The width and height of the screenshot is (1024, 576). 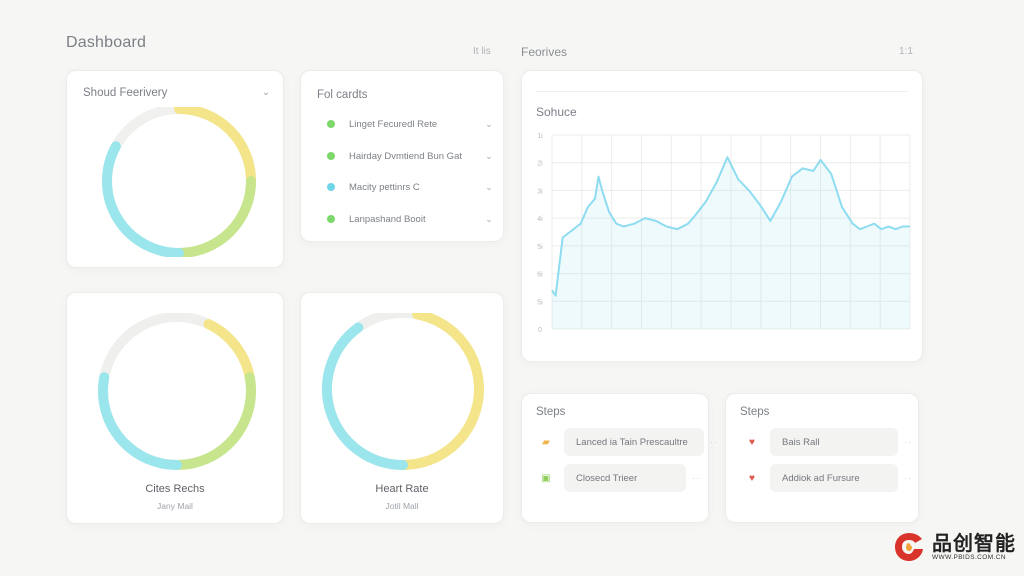 I want to click on step-item: ▰ Lanced ia Tain Prescaultre ··, so click(x=629, y=442).